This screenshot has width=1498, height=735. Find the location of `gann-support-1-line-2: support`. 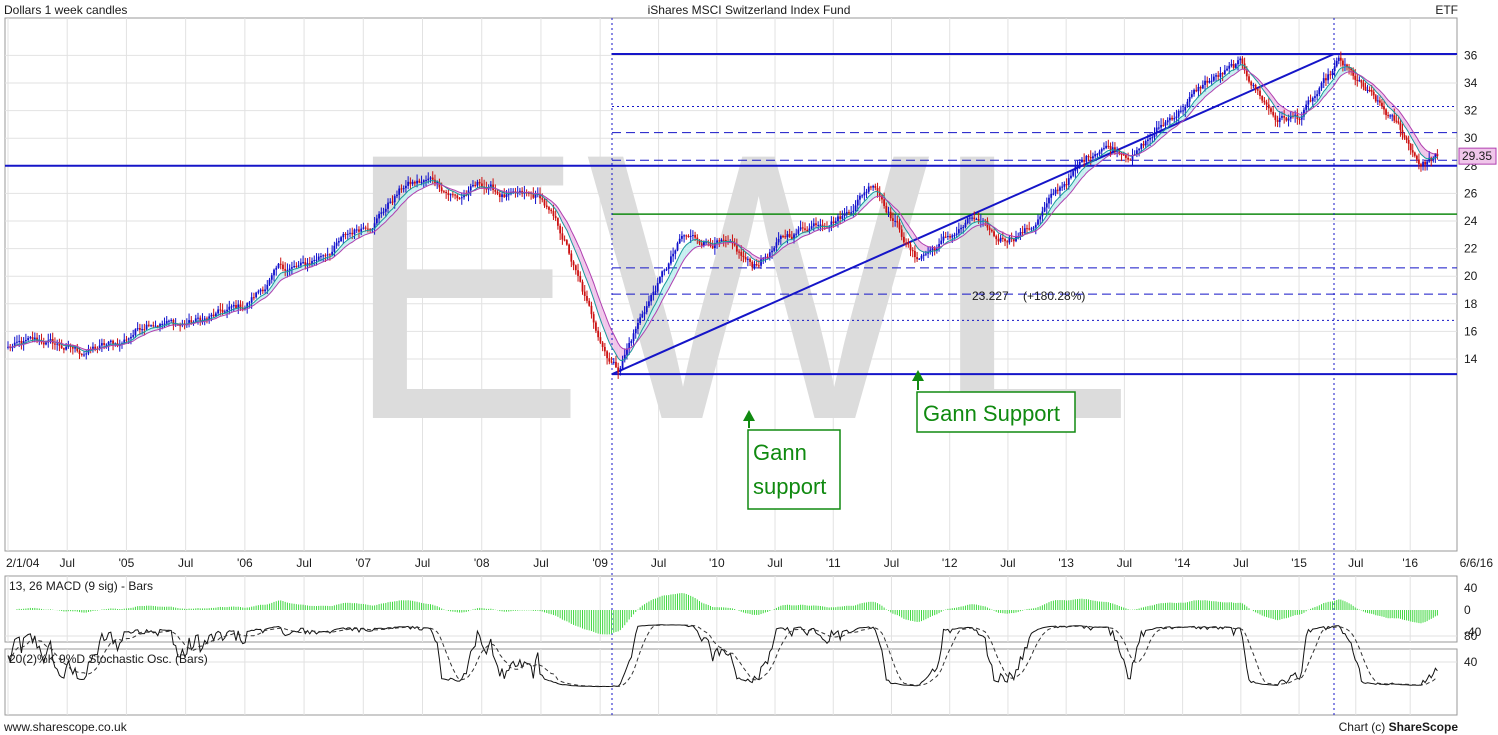

gann-support-1-line-2: support is located at coordinates (789, 486).